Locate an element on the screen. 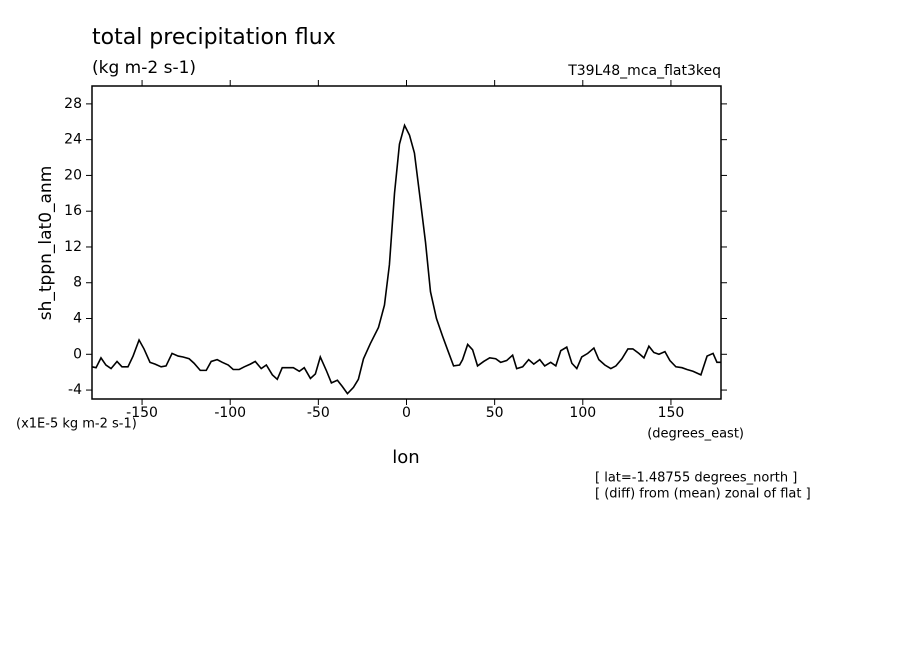 This screenshot has width=904, height=654. y-tick-label: 16 is located at coordinates (73, 211).